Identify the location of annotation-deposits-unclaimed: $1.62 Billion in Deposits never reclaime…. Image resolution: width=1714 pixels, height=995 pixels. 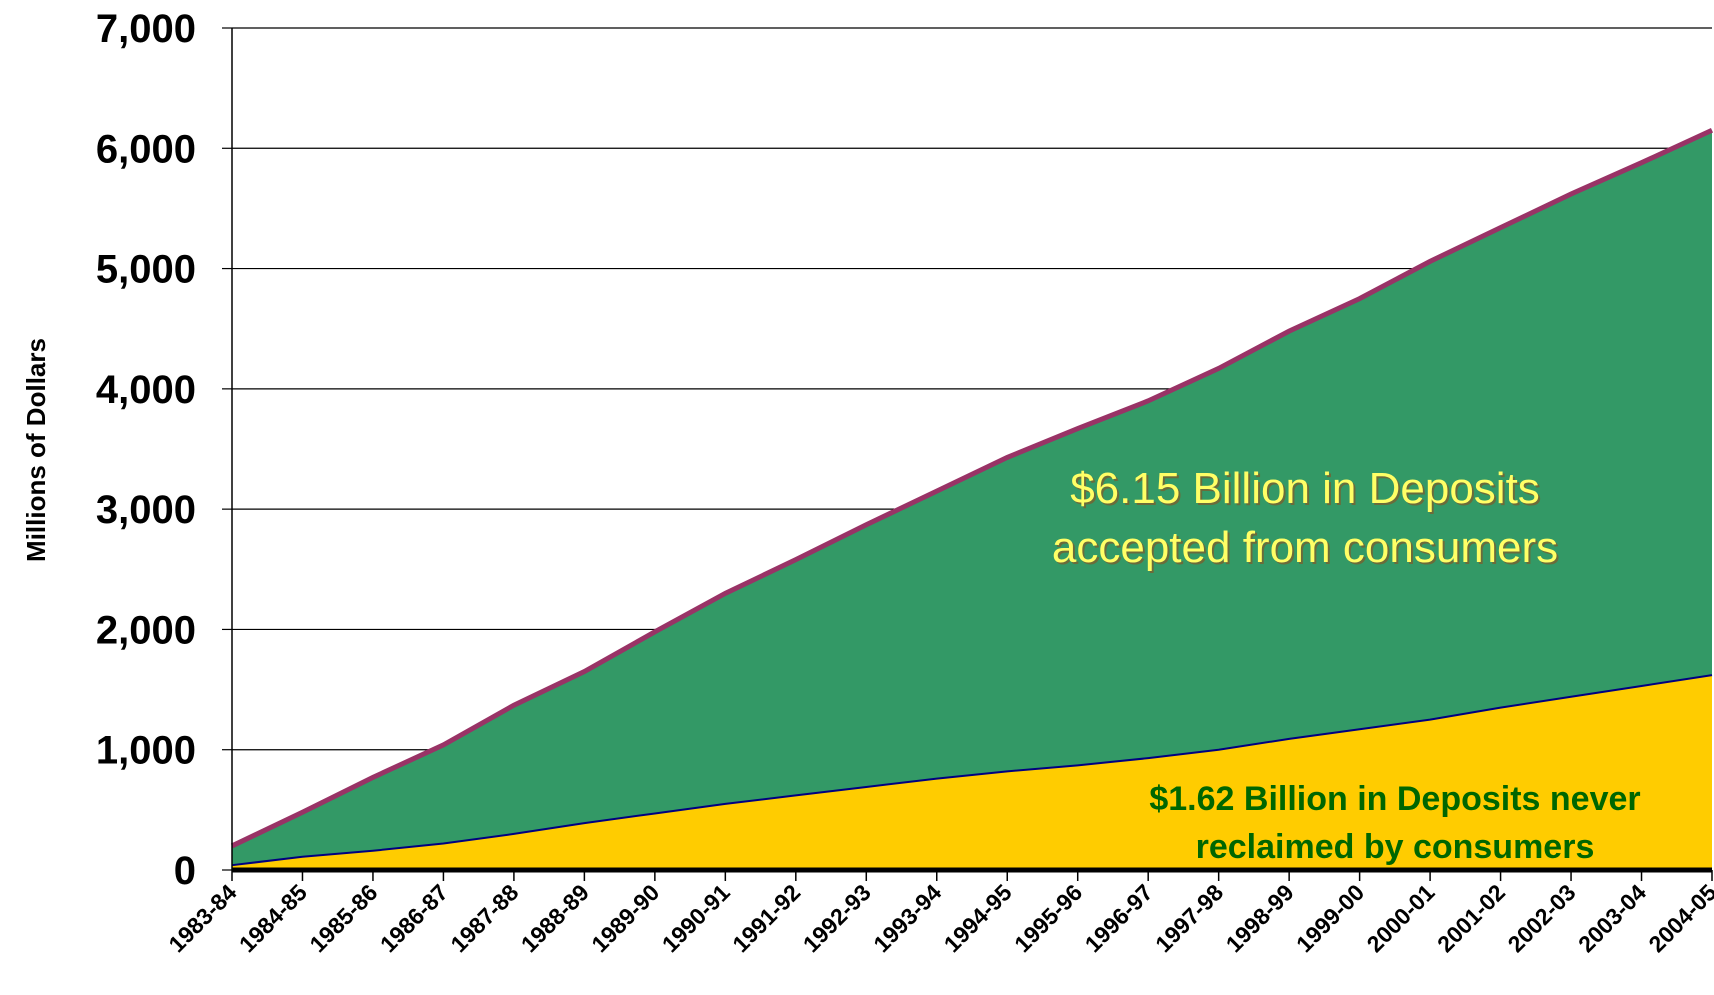
(1394, 823).